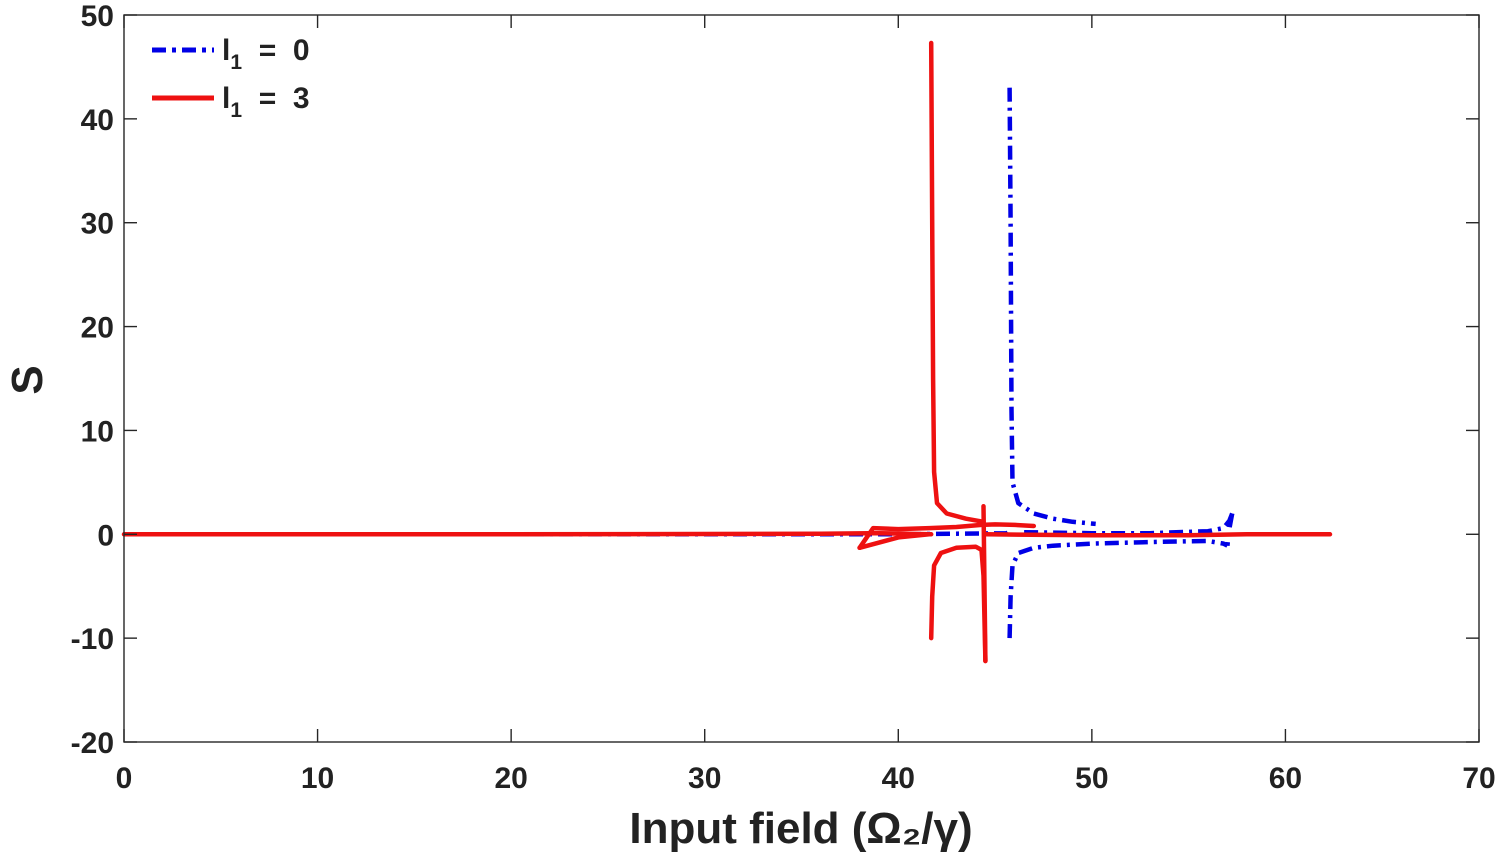  What do you see at coordinates (124, 778) in the screenshot?
I see `x-tick-label: 0` at bounding box center [124, 778].